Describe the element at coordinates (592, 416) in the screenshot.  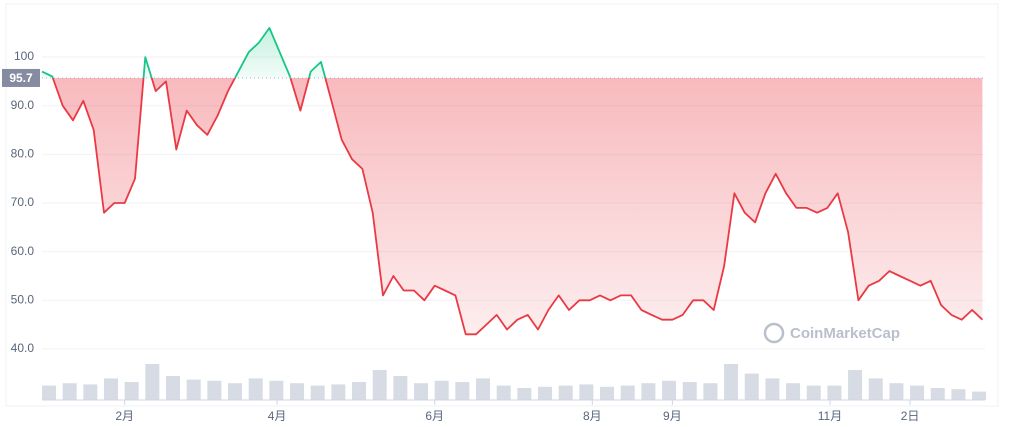
I see `x-tick-label: 8月` at that location.